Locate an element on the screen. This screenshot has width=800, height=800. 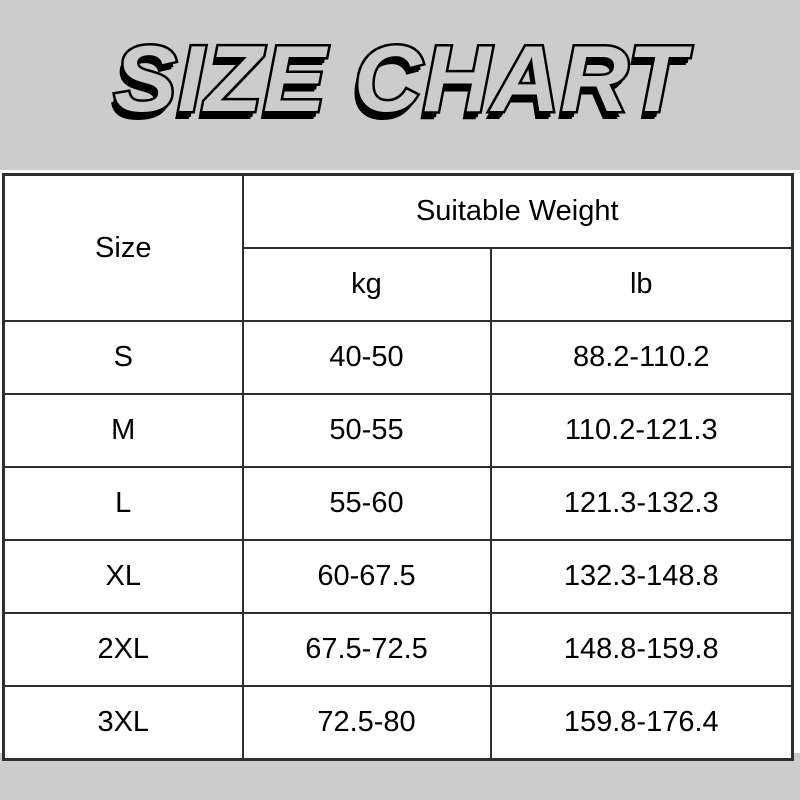
size-cell: S is located at coordinates (123, 357).